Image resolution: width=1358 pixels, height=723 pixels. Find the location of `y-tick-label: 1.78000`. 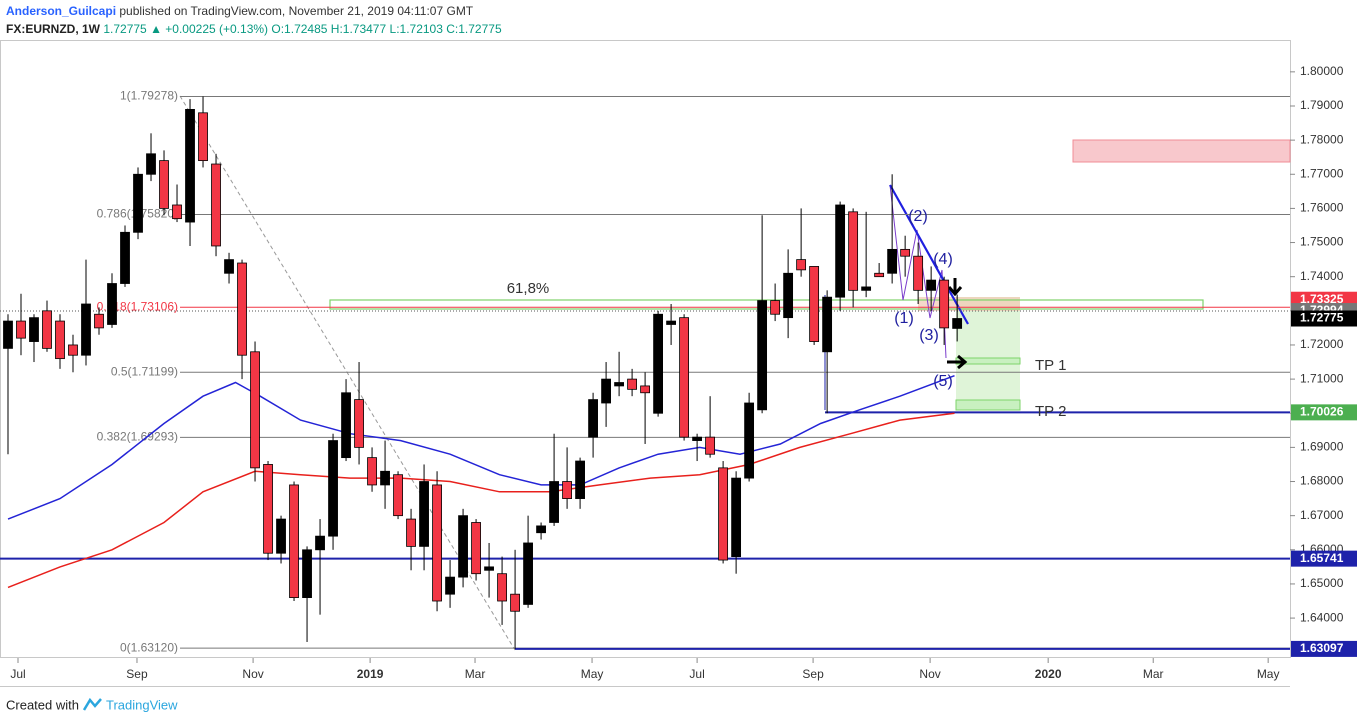

y-tick-label: 1.78000 is located at coordinates (1322, 139).